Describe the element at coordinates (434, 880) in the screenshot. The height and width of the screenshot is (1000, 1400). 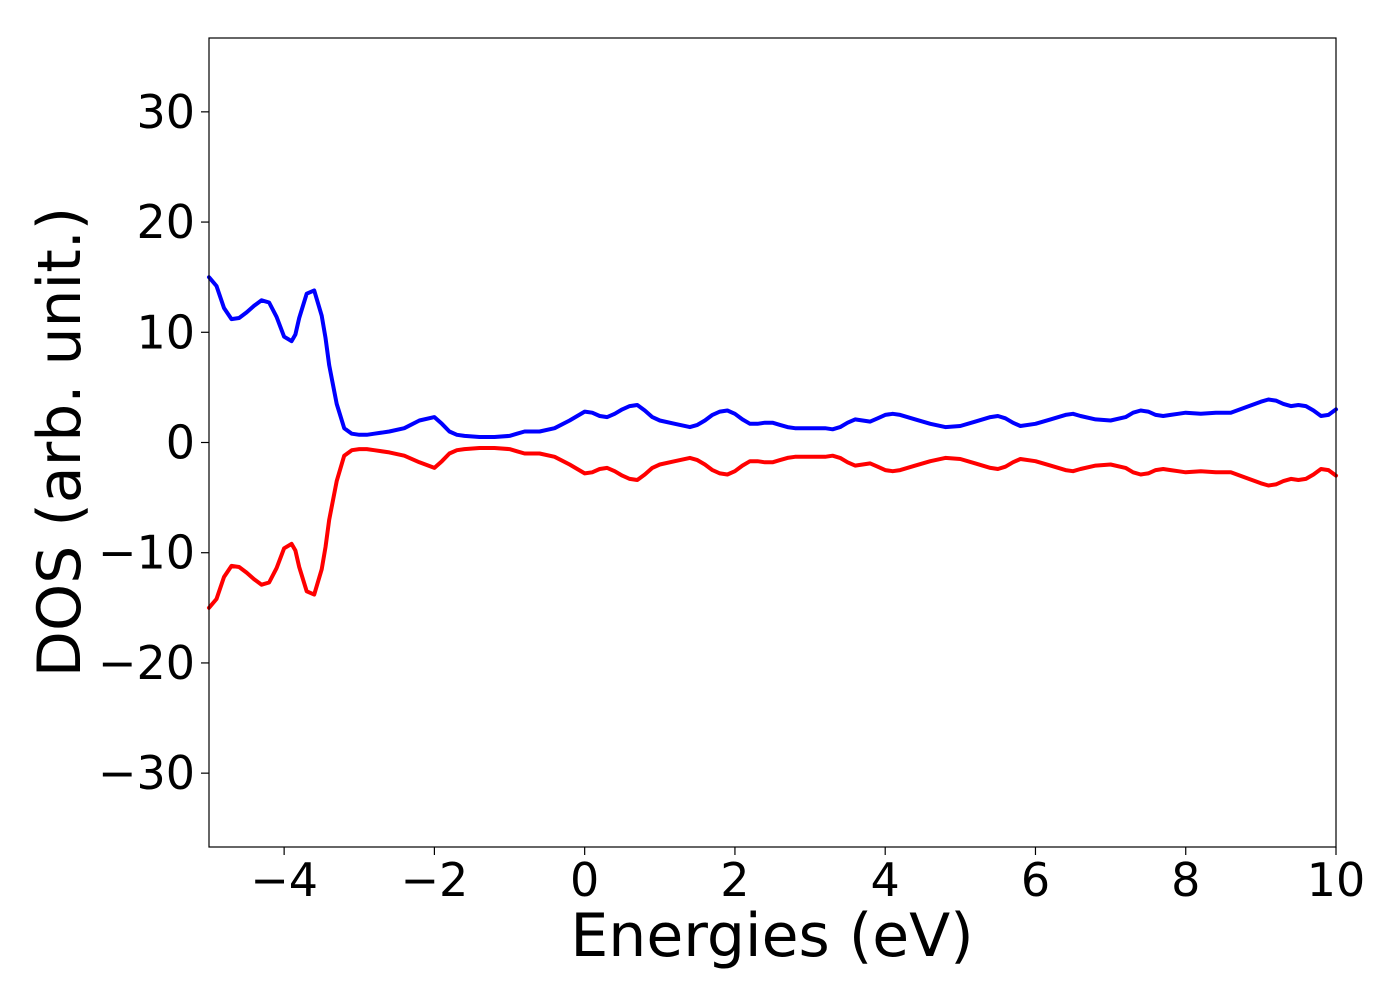
I see `x-tick-label: −2` at that location.